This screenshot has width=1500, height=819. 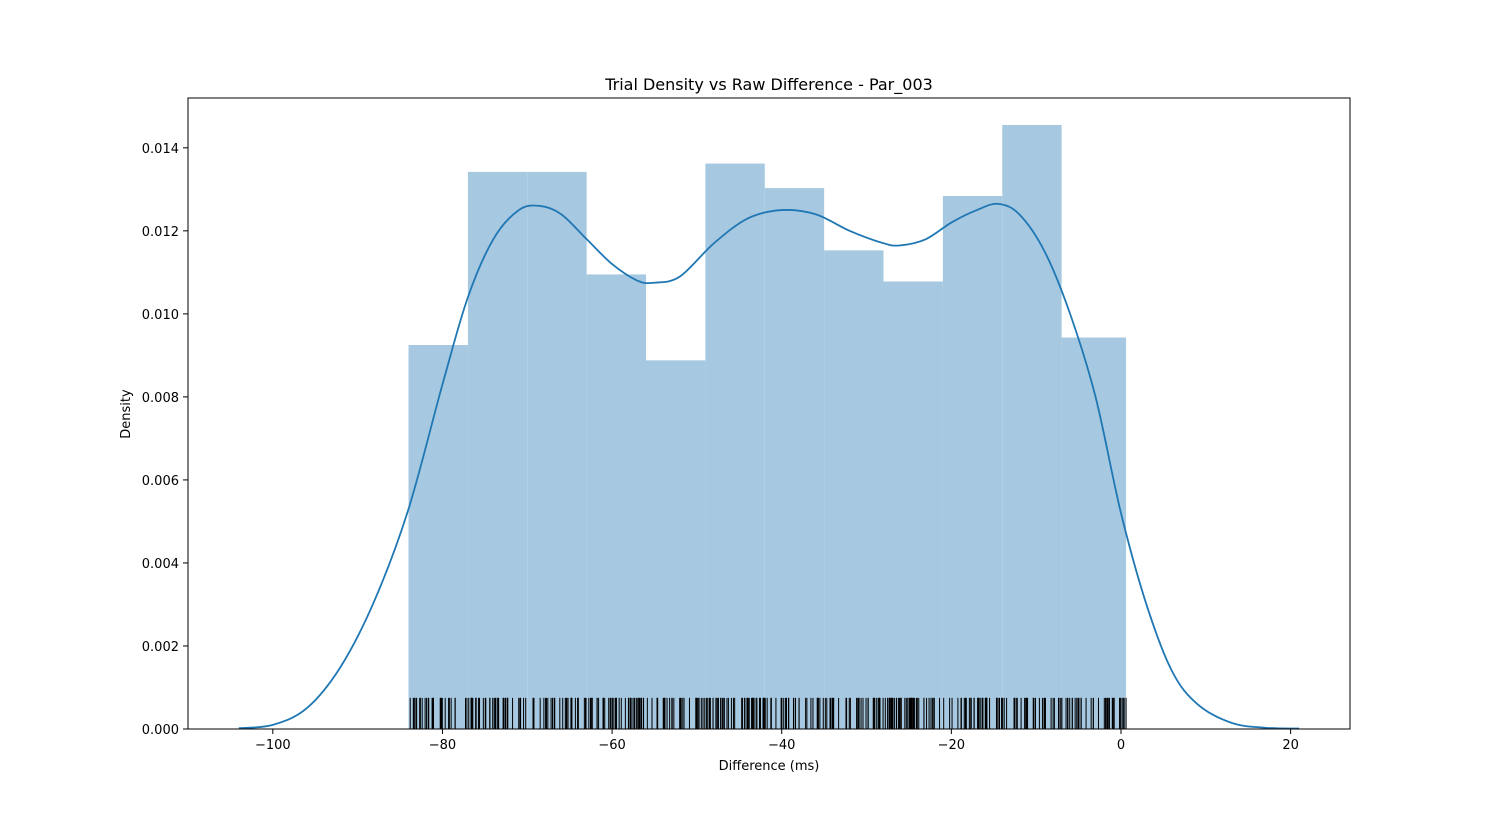 What do you see at coordinates (611, 745) in the screenshot?
I see `x-tick-label: −60` at bounding box center [611, 745].